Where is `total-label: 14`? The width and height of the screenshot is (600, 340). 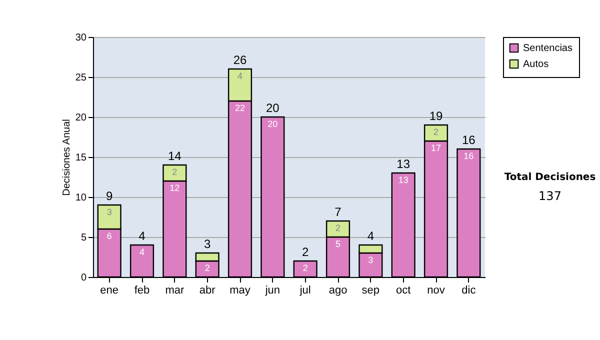
total-label: 14 is located at coordinates (175, 156).